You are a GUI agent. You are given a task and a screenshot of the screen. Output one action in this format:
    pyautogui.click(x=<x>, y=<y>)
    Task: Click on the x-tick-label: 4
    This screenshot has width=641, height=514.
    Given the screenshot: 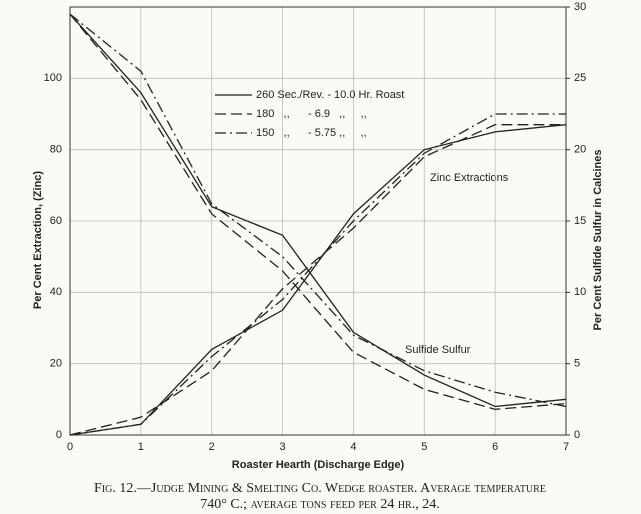 What is the action you would take?
    pyautogui.click(x=353, y=447)
    